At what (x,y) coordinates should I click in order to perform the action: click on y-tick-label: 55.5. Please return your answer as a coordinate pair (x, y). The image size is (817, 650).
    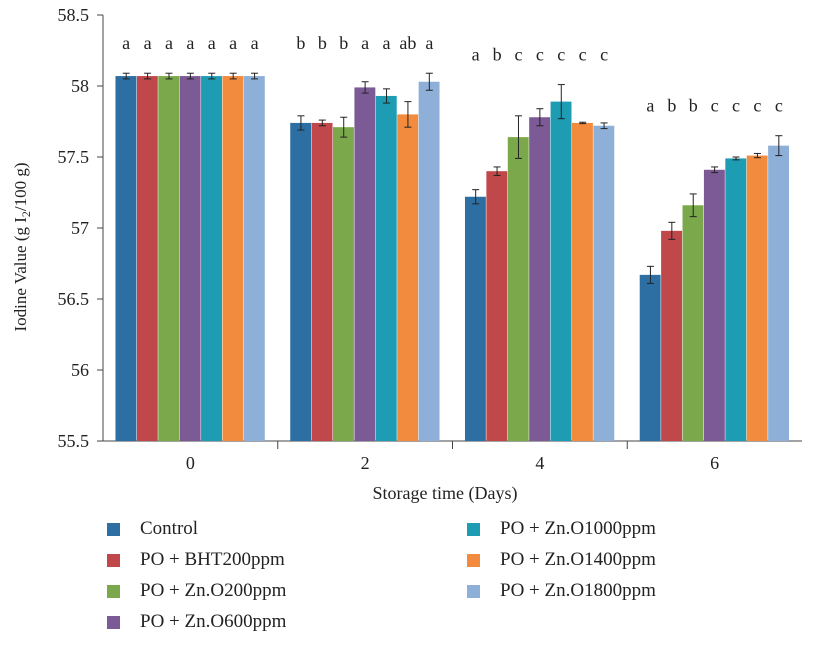
    Looking at the image, I should click on (74, 441).